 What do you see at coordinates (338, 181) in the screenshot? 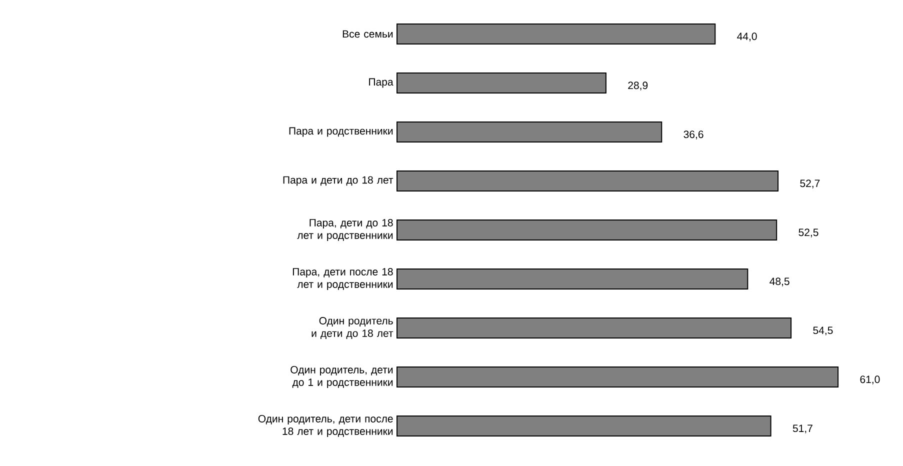
I see `y-tick-label: Пара и дети до 18 лет` at bounding box center [338, 181].